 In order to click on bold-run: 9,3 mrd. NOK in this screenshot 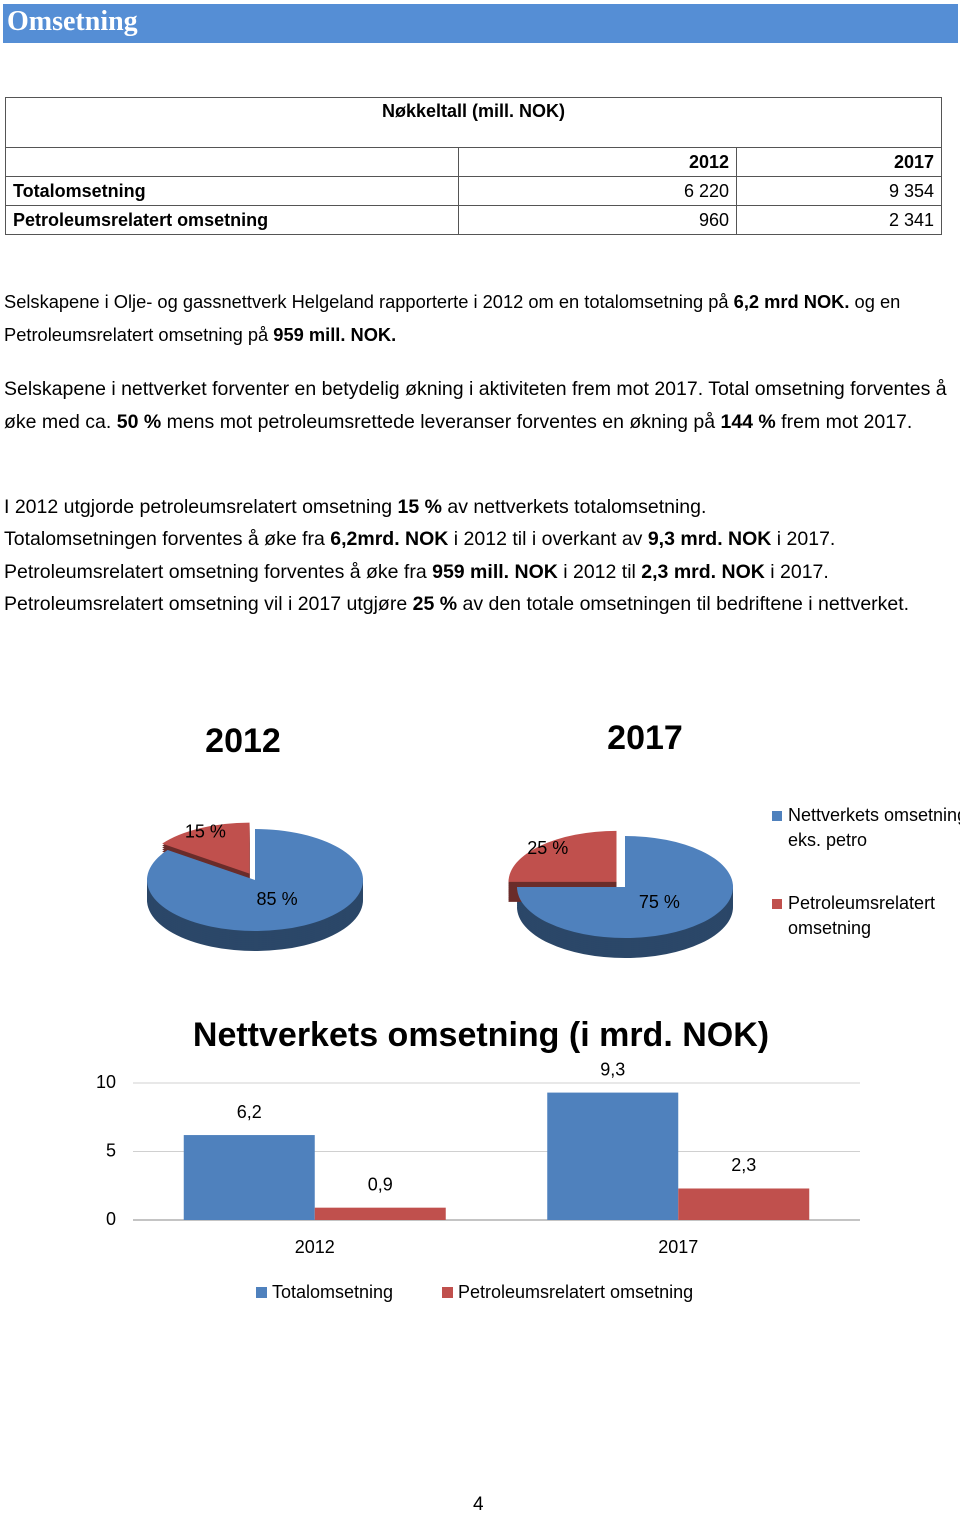, I will do `click(709, 539)`.